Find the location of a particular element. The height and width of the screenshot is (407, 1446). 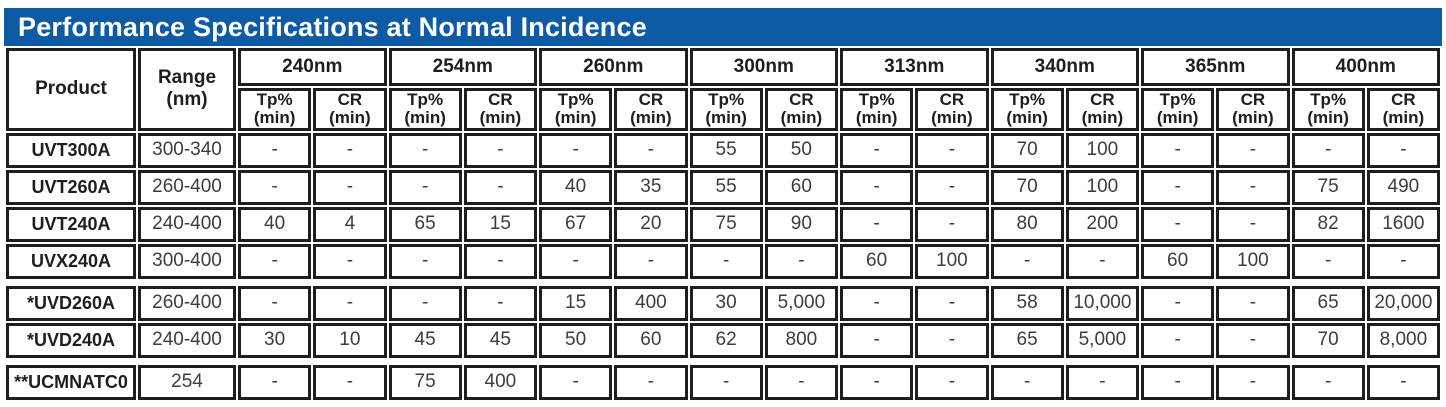

table-row-UVX240A: UVX240A 300-400- - - - - - - -60 100- -60 100- - is located at coordinates (723, 261).